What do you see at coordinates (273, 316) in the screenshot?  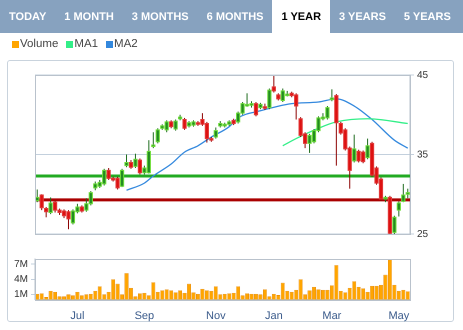 I see `x-tick-label: Jan` at bounding box center [273, 316].